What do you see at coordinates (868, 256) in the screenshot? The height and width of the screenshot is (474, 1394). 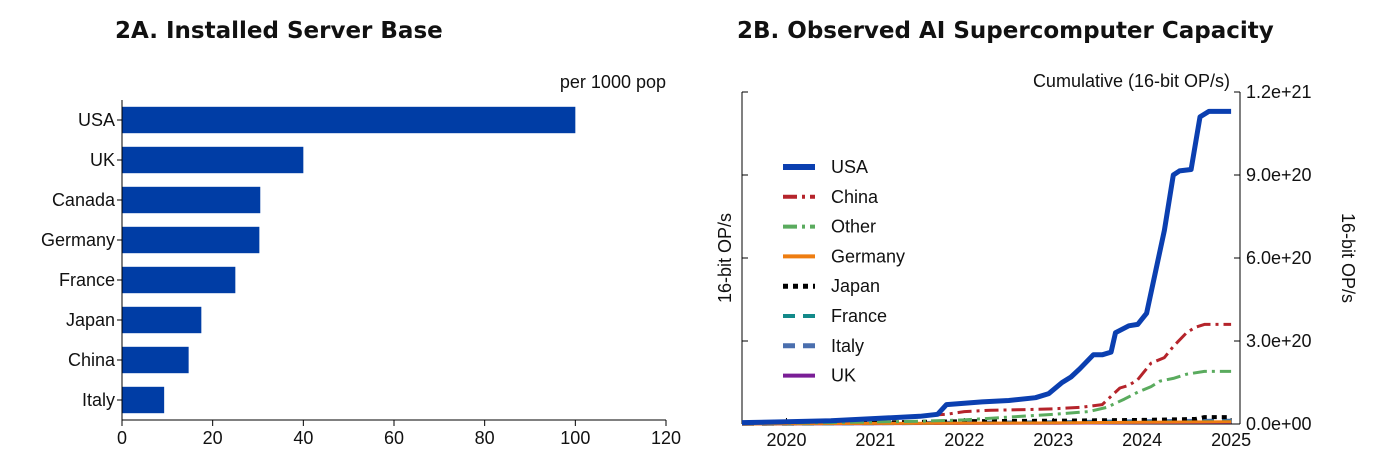 I see `legend-label-germany: Germany` at bounding box center [868, 256].